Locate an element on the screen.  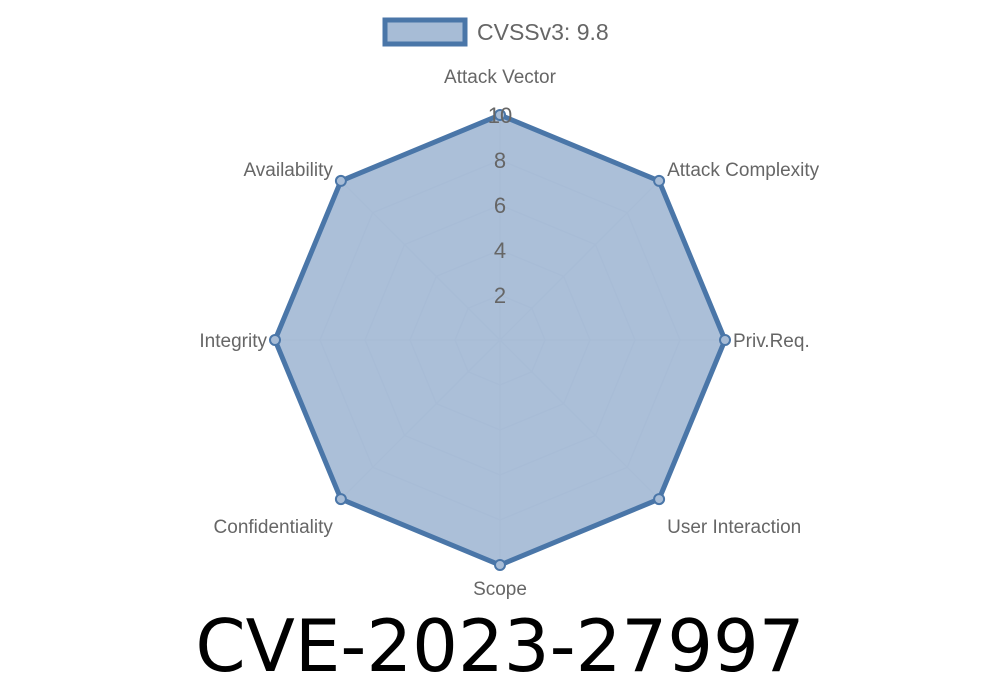
tick-label: 6 is located at coordinates (500, 205).